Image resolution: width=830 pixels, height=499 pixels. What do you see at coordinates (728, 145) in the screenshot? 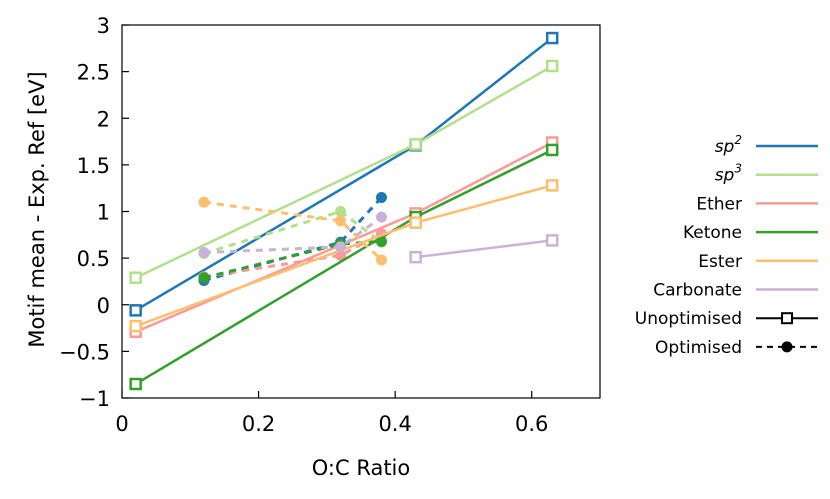
I see `legend-label-0: sp2` at bounding box center [728, 145].